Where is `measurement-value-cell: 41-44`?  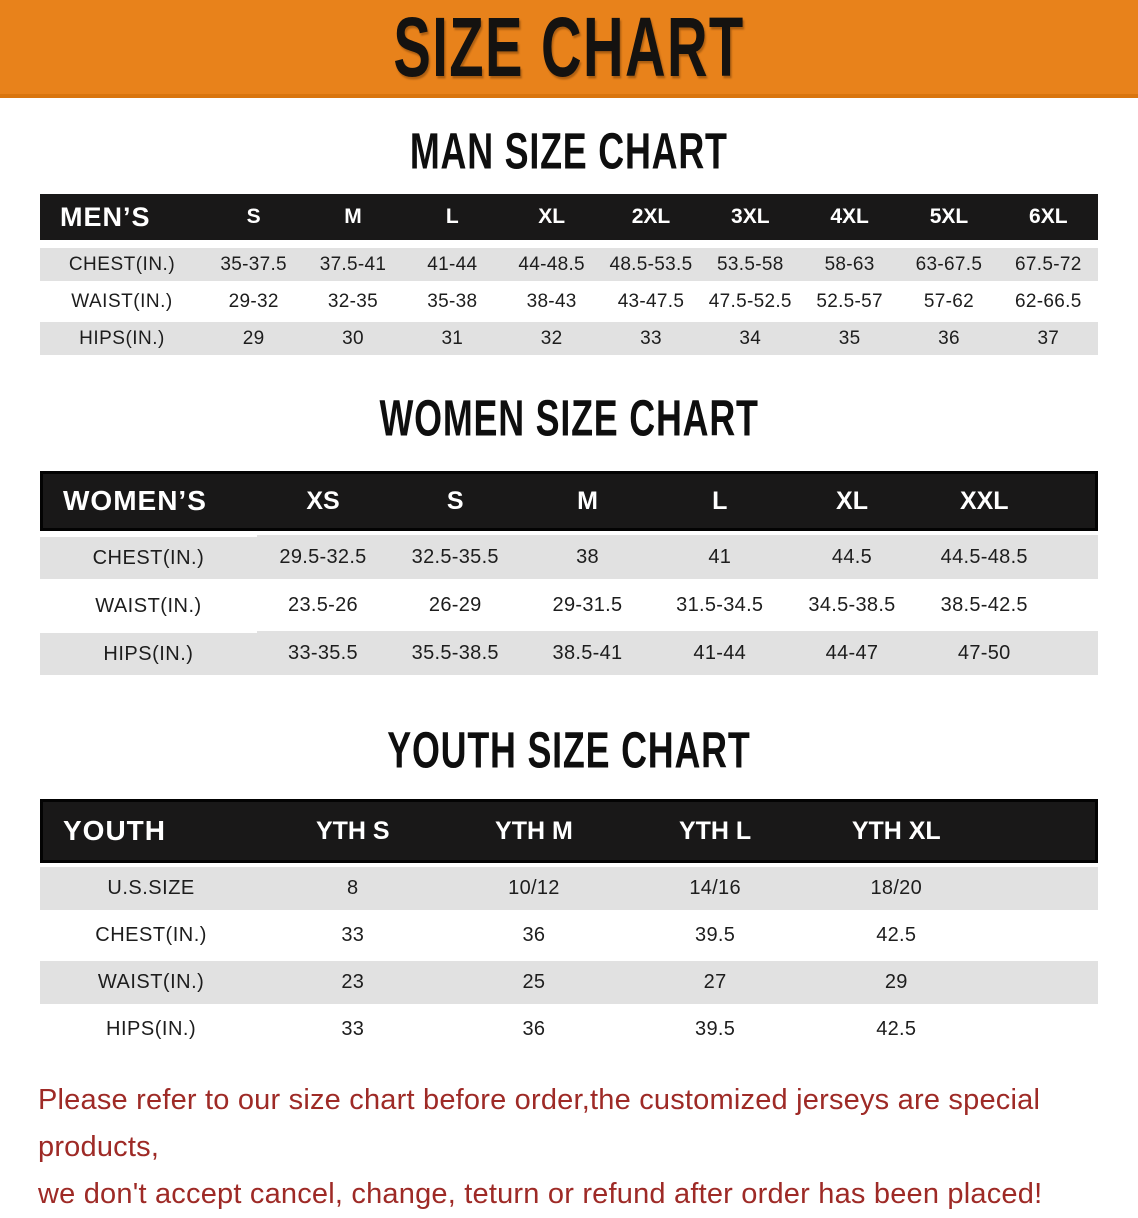 measurement-value-cell: 41-44 is located at coordinates (719, 651).